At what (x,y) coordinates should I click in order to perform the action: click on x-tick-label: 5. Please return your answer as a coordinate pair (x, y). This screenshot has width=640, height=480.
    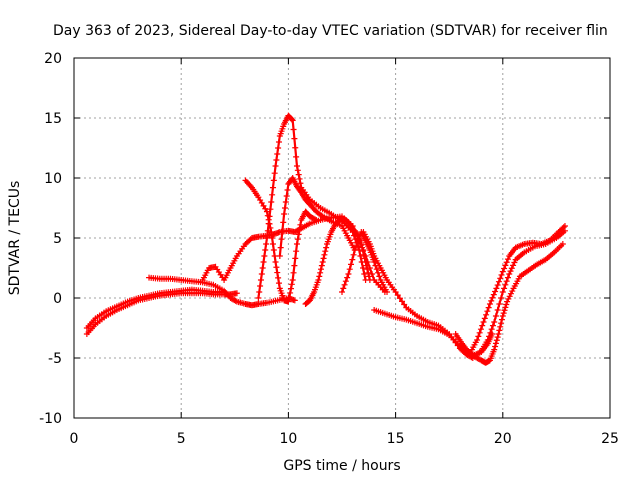
    Looking at the image, I should click on (181, 439).